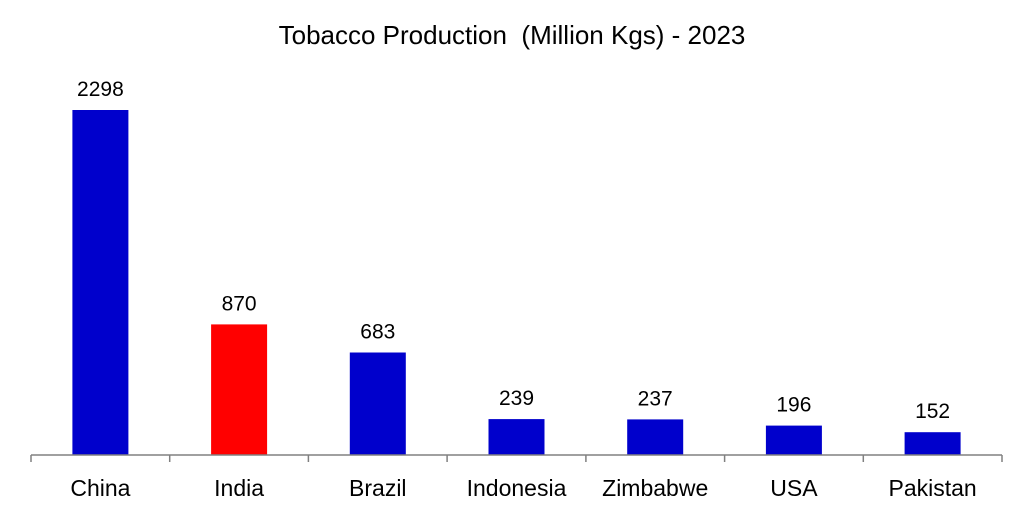 The width and height of the screenshot is (1024, 512). Describe the element at coordinates (517, 488) in the screenshot. I see `x-tick-label-indonesia: Indonesia` at that location.